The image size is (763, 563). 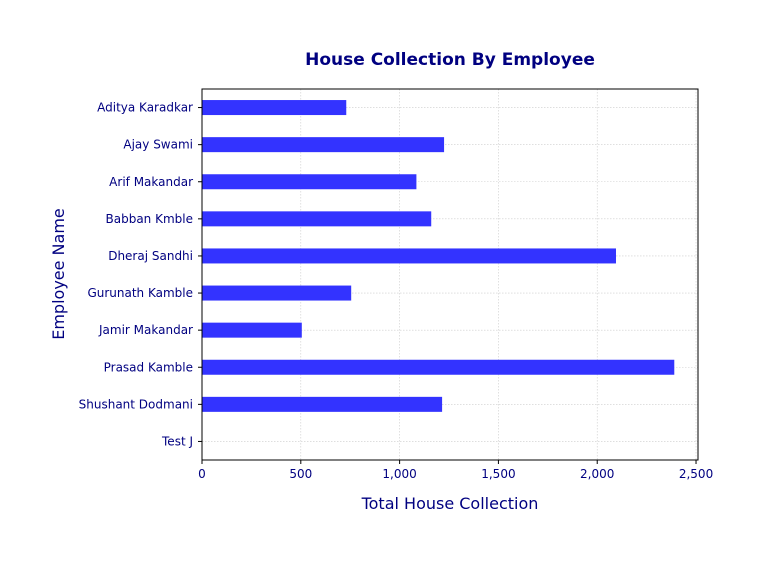 What do you see at coordinates (148, 367) in the screenshot?
I see `y-tick-label: Prasad Kamble` at bounding box center [148, 367].